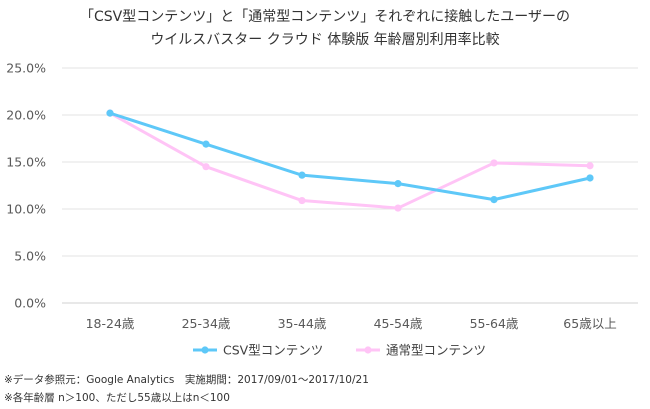  I want to click on chart-title-line: 「CSV型コンテンツ」と「通常型コンテンツ」それぞれに接触したユーザーの, so click(325, 16).